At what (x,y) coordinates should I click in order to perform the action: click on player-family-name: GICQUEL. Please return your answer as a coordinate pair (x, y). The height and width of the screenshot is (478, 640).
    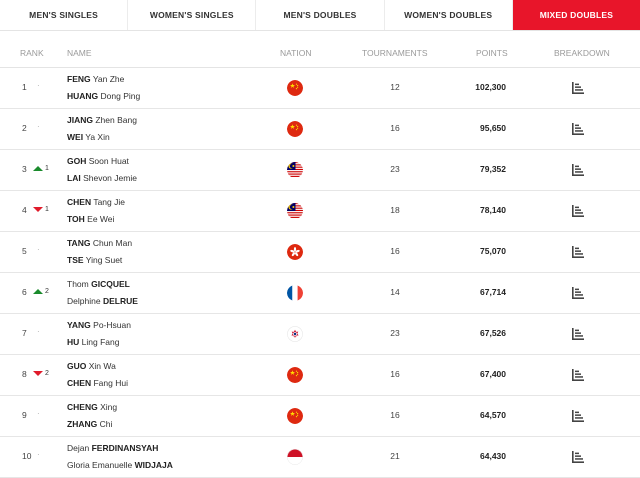
    Looking at the image, I should click on (110, 284).